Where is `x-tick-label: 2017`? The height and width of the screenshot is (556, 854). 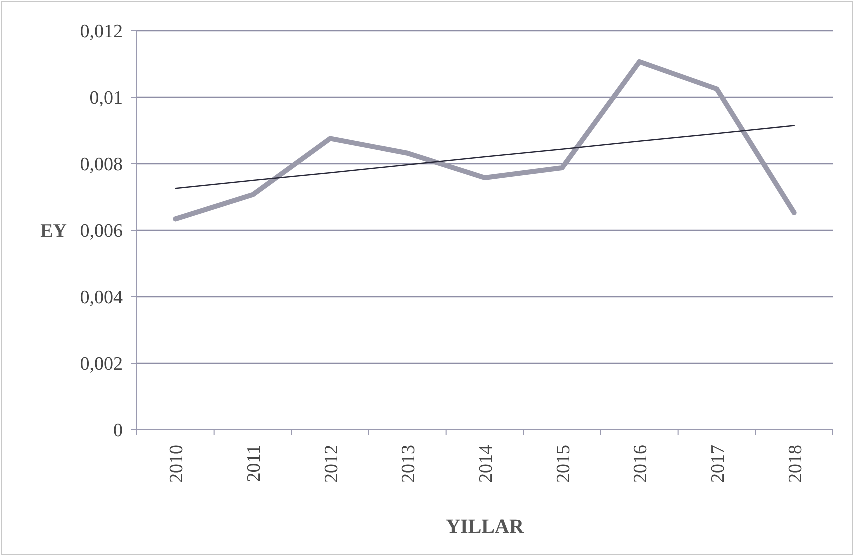
x-tick-label: 2017 is located at coordinates (718, 464).